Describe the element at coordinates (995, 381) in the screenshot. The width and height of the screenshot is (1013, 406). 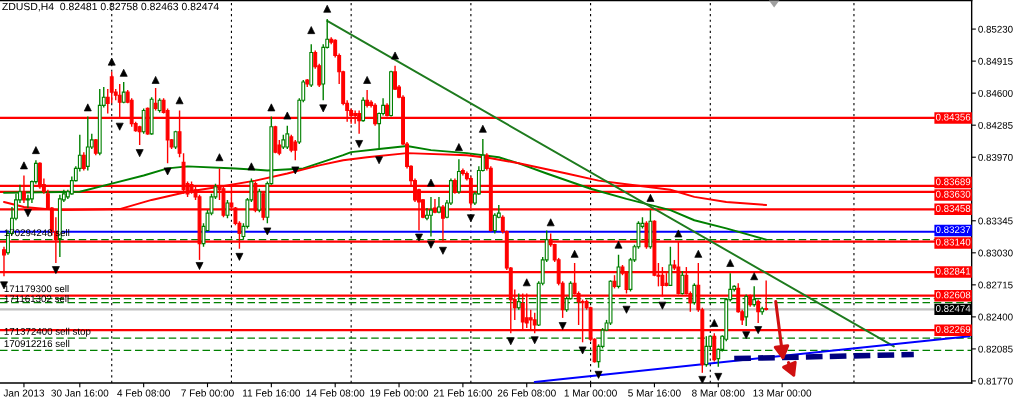
I see `y-tick-label: 0.81770` at that location.